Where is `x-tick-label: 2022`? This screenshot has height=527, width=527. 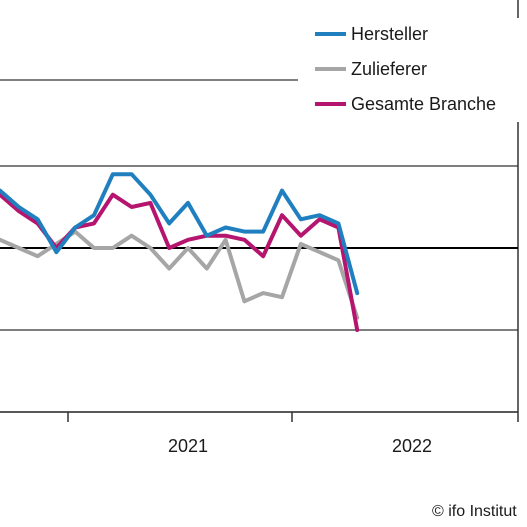
x-tick-label: 2022 is located at coordinates (412, 446).